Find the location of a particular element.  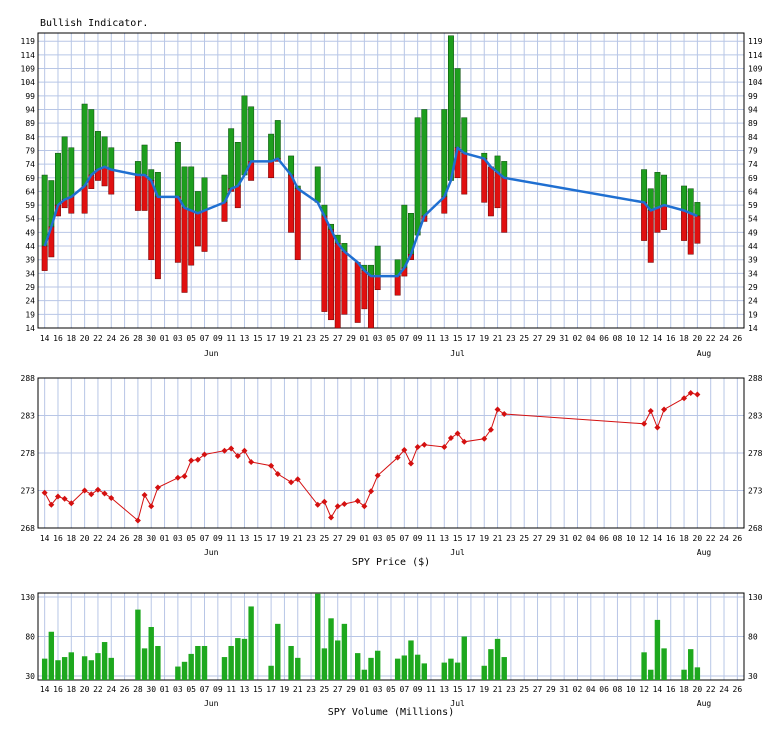

volume-xtick: 21 is located at coordinates (298, 689).